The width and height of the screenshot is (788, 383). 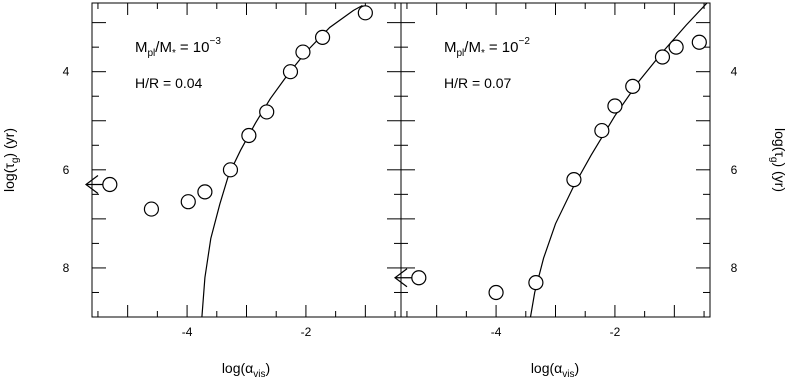 I want to click on right-hr-label: H/R = 0.07, so click(x=478, y=83).